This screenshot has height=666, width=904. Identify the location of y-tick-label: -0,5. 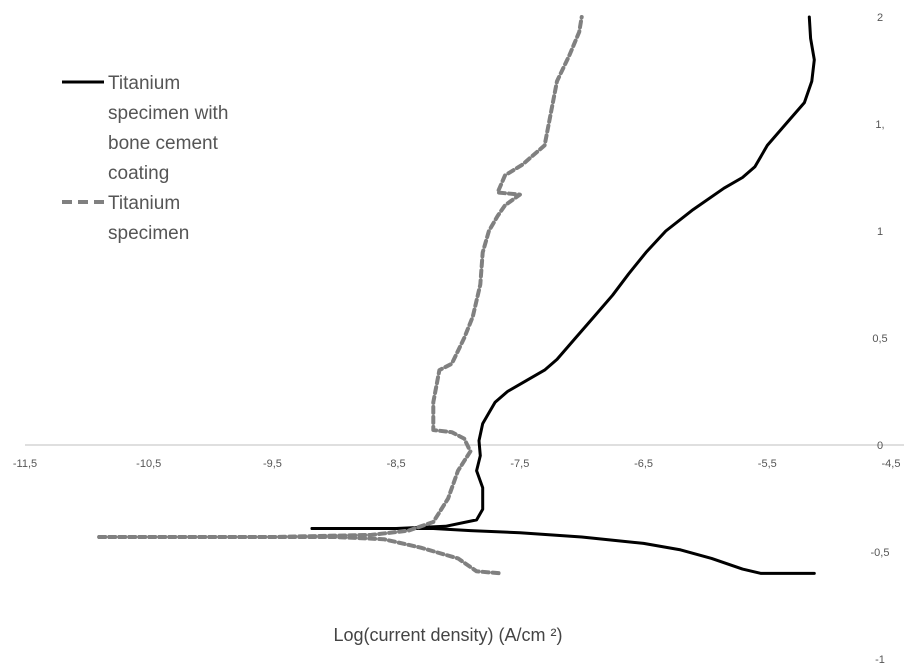
(880, 553).